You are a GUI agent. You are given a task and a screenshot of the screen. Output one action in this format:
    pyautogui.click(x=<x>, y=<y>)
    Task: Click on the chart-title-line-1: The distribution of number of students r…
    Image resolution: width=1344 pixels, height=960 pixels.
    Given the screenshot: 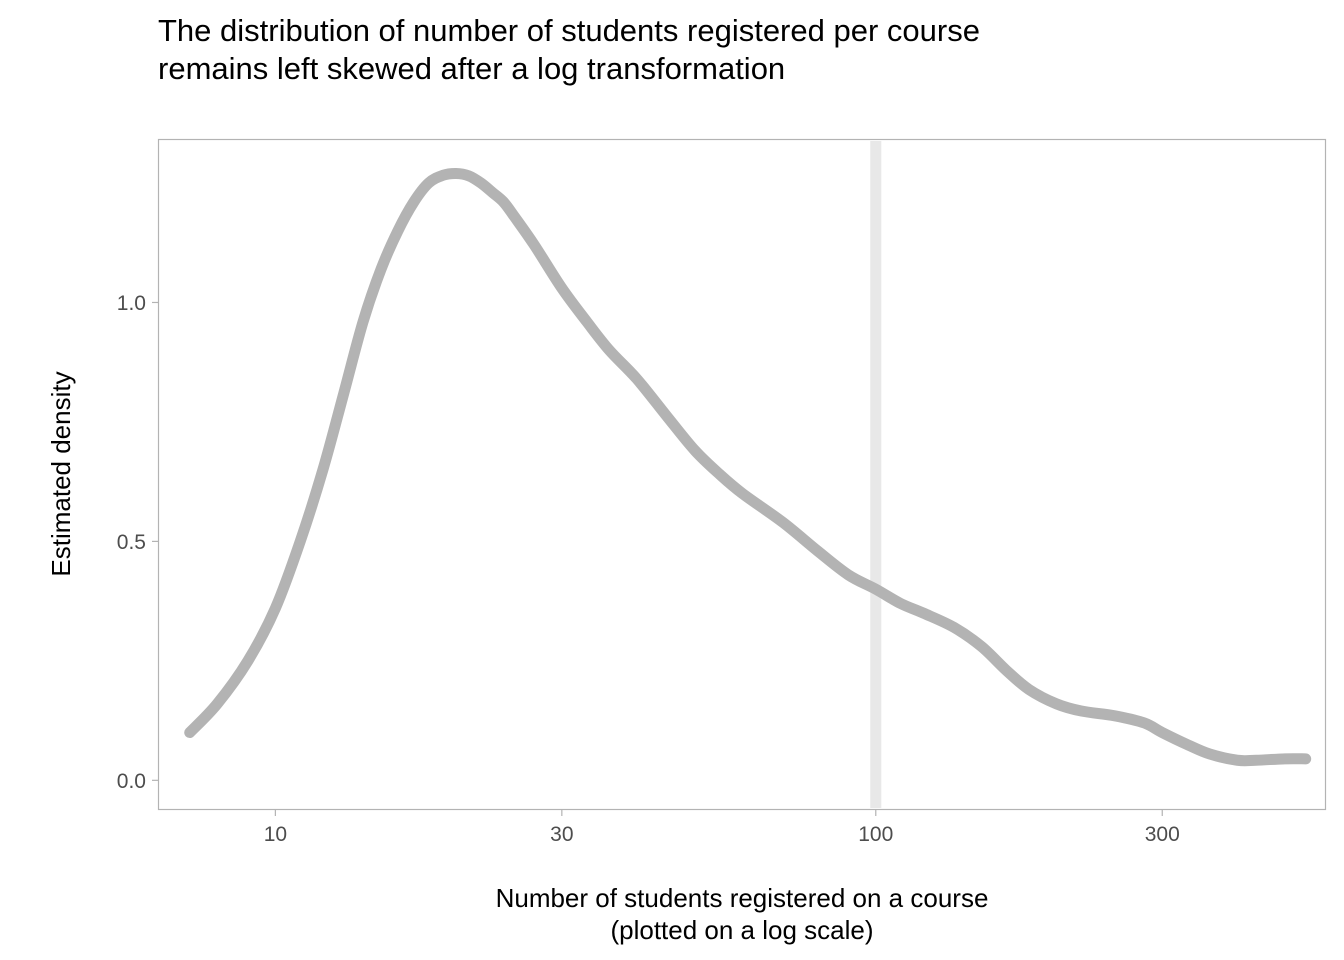 What is the action you would take?
    pyautogui.click(x=569, y=30)
    